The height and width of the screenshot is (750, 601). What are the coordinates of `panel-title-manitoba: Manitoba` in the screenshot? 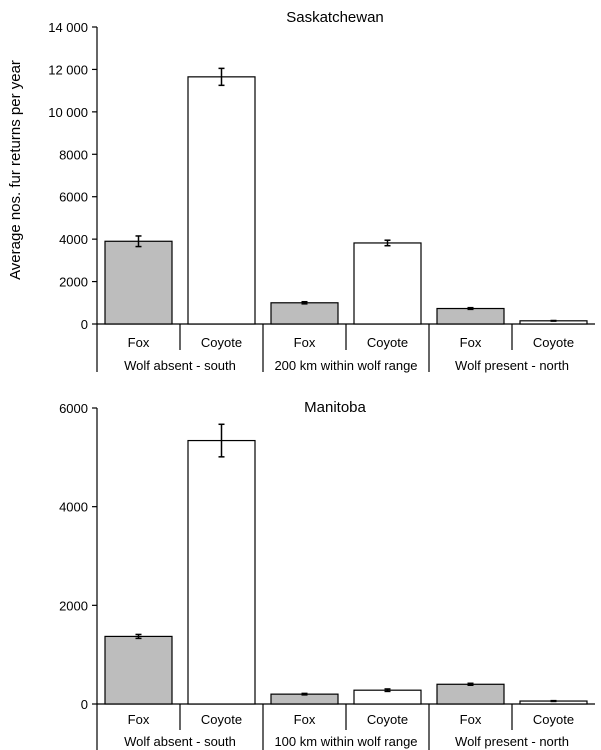 It's located at (335, 407).